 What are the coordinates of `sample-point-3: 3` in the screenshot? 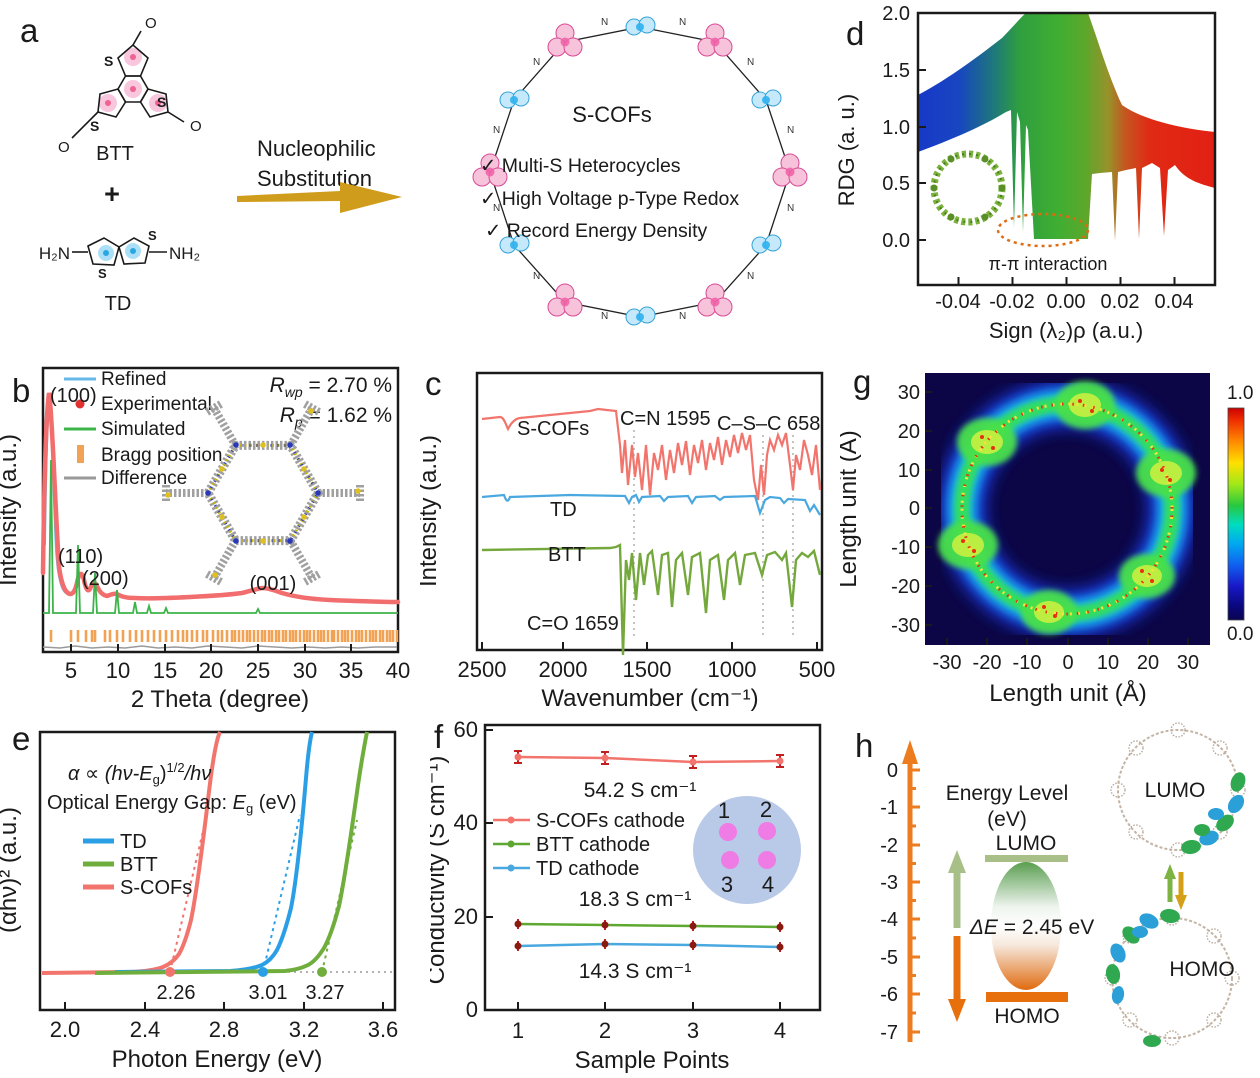 It's located at (727, 884).